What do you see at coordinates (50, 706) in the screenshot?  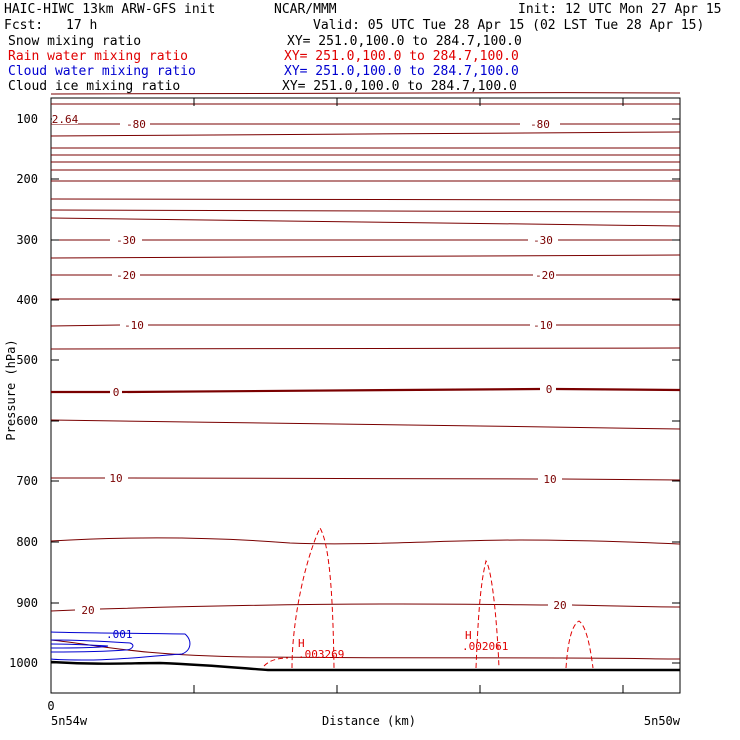 I see `x-start-label: 0` at bounding box center [50, 706].